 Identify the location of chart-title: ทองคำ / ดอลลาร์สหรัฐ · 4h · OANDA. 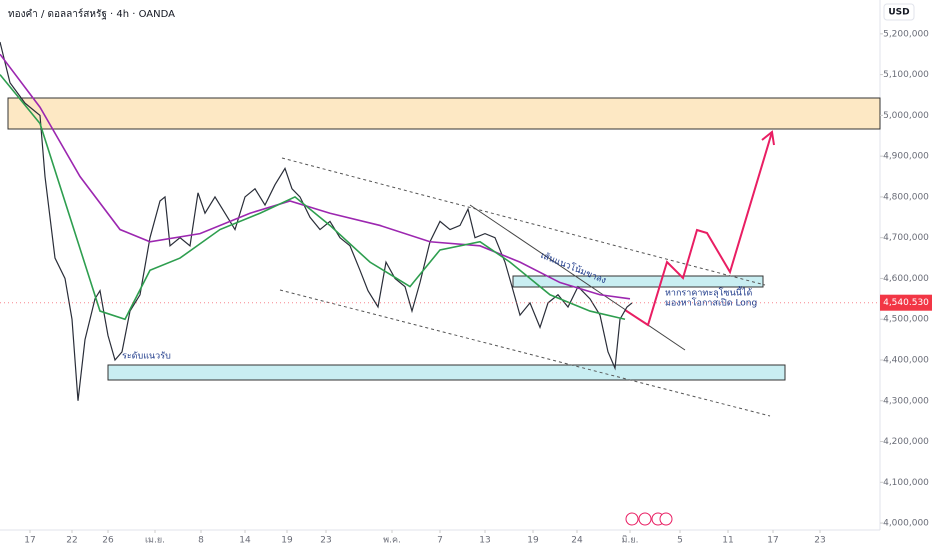
(91, 14).